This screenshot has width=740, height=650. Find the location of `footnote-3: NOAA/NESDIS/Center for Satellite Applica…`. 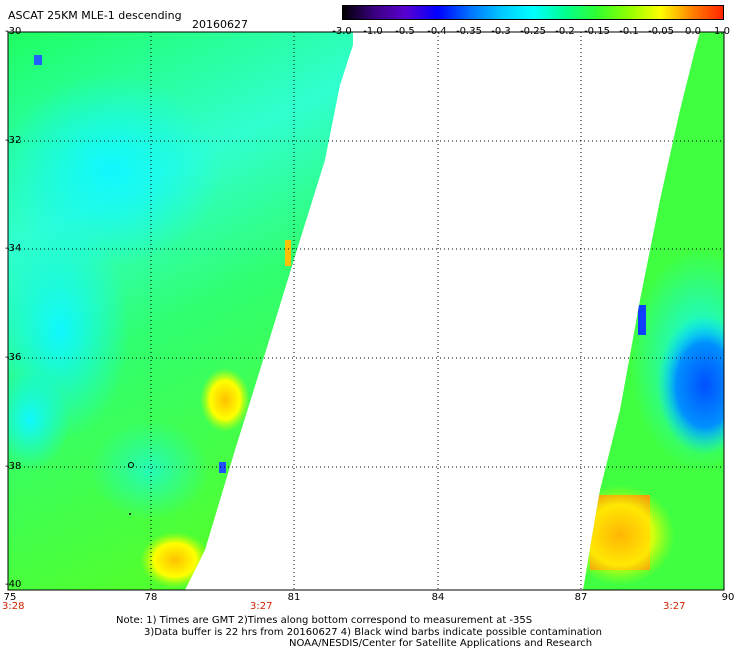

footnote-3: NOAA/NESDIS/Center for Satellite Applica… is located at coordinates (441, 643).